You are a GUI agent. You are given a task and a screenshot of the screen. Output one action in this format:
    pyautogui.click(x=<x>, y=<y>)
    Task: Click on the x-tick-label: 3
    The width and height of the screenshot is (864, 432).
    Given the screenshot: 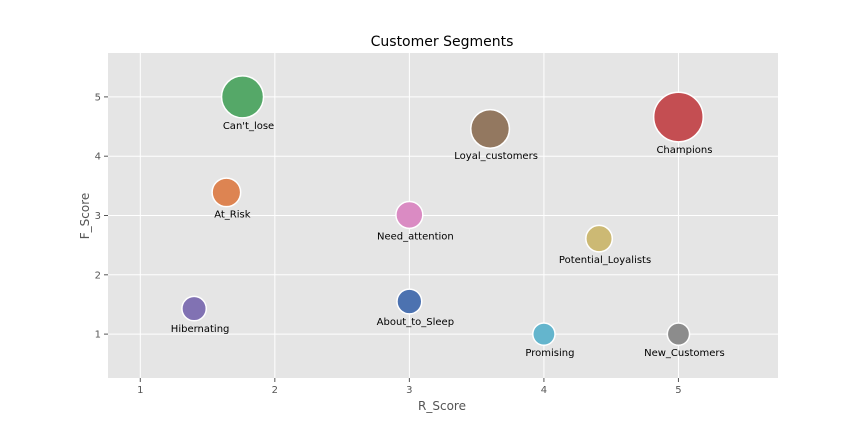 What is the action you would take?
    pyautogui.click(x=409, y=390)
    